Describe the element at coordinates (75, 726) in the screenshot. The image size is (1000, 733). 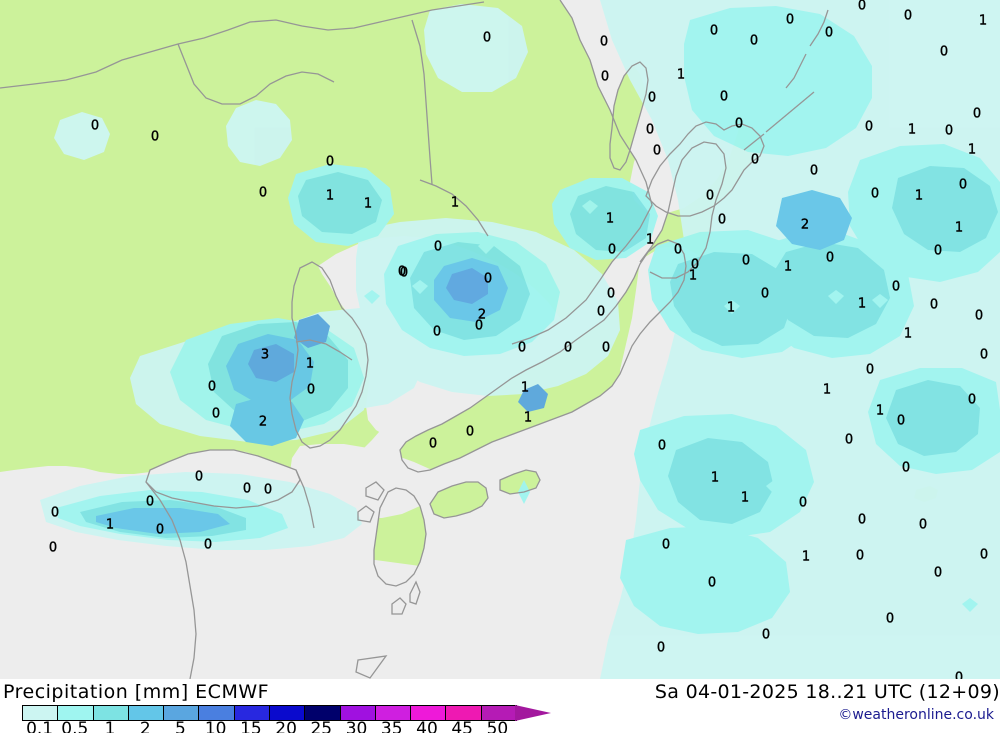
I see `colorbar-tick-0.5: 0.5` at that location.